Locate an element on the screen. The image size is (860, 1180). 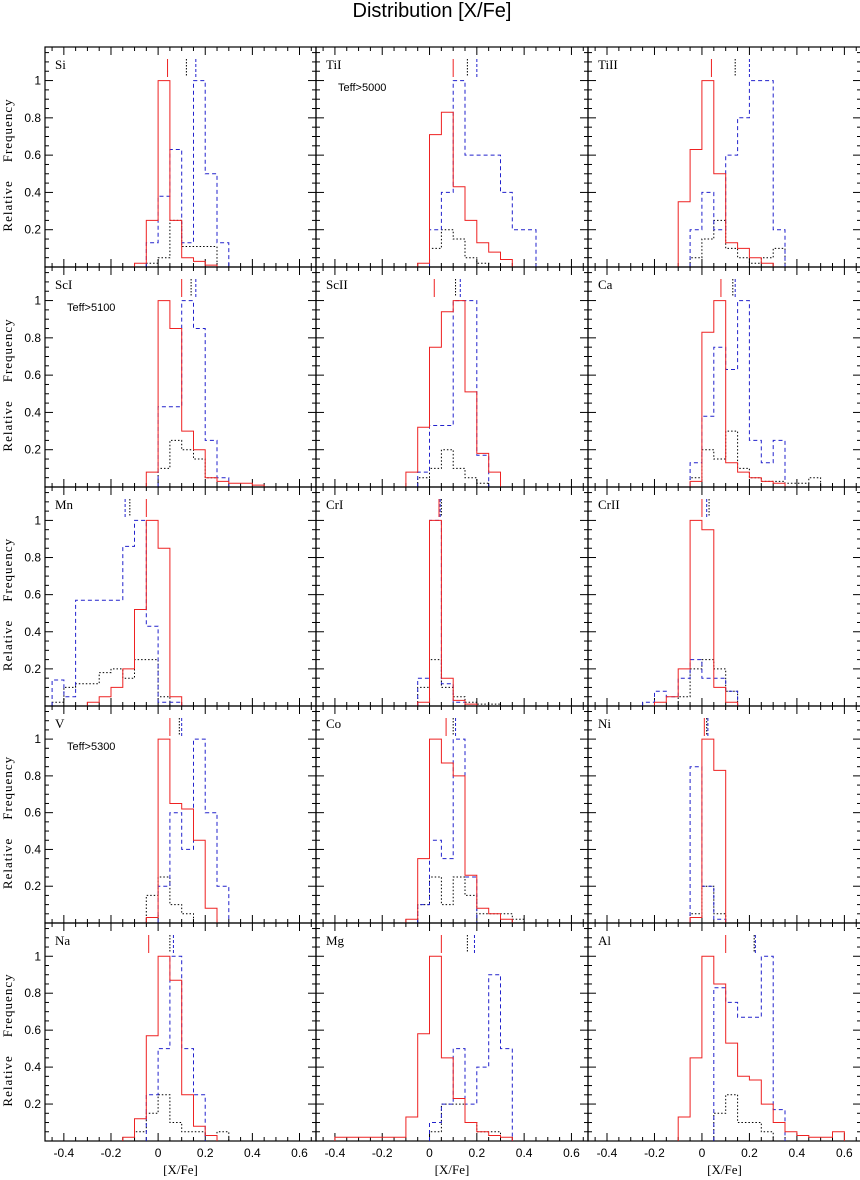
panel-element-label: Mg is located at coordinates (335, 940).